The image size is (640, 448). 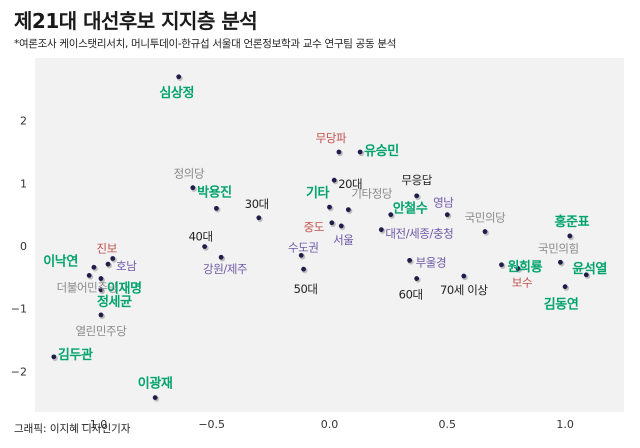 I want to click on x-tick-label: 0.0, so click(x=330, y=424).